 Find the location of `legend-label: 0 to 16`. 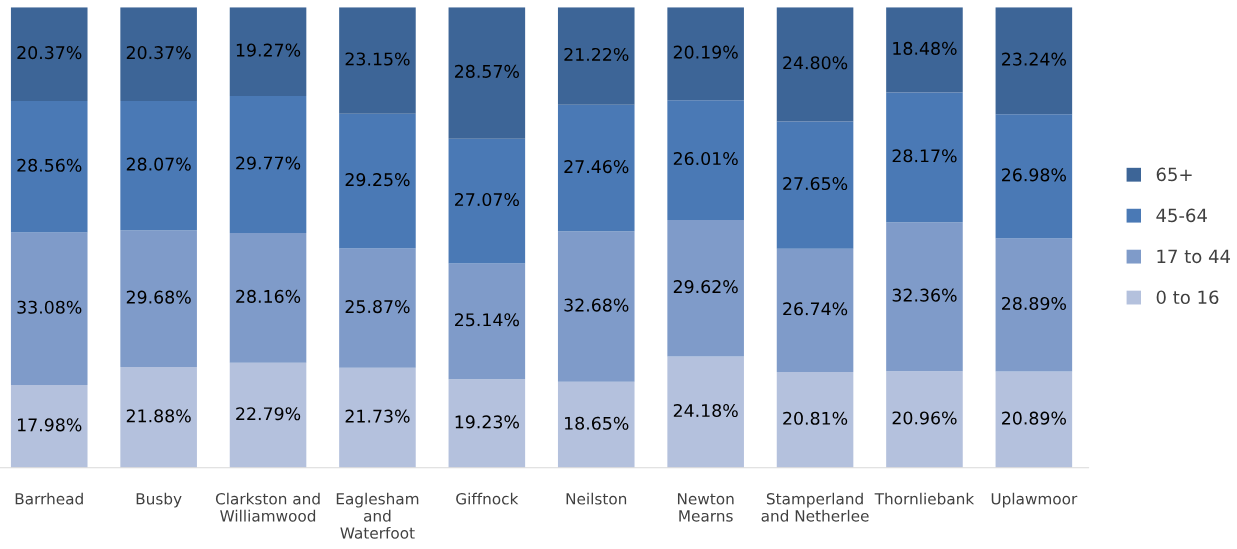

legend-label: 0 to 16 is located at coordinates (1187, 297).